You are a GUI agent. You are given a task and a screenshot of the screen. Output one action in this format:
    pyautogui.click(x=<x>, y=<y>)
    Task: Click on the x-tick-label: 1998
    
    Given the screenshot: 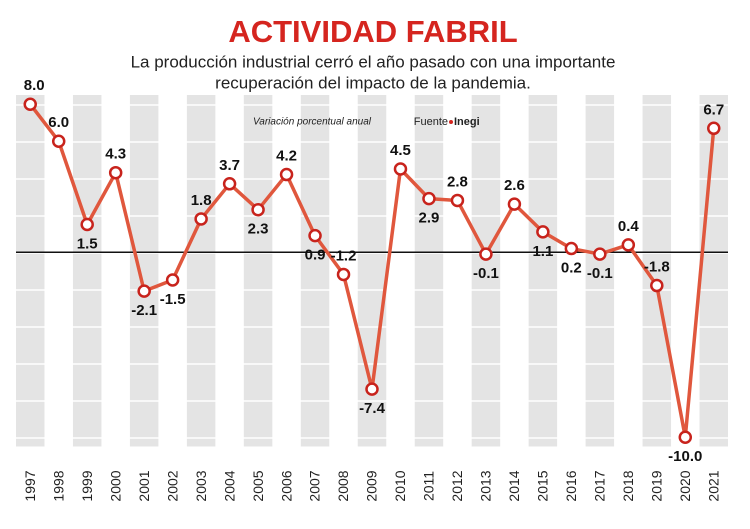 What is the action you would take?
    pyautogui.click(x=58, y=485)
    